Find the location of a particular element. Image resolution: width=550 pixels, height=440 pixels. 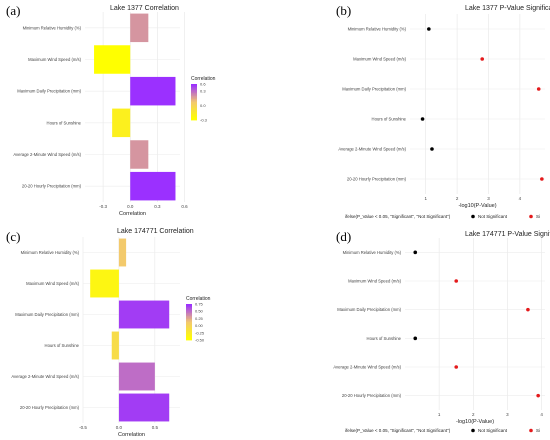

panel-tag: (a) is located at coordinates (13, 10).